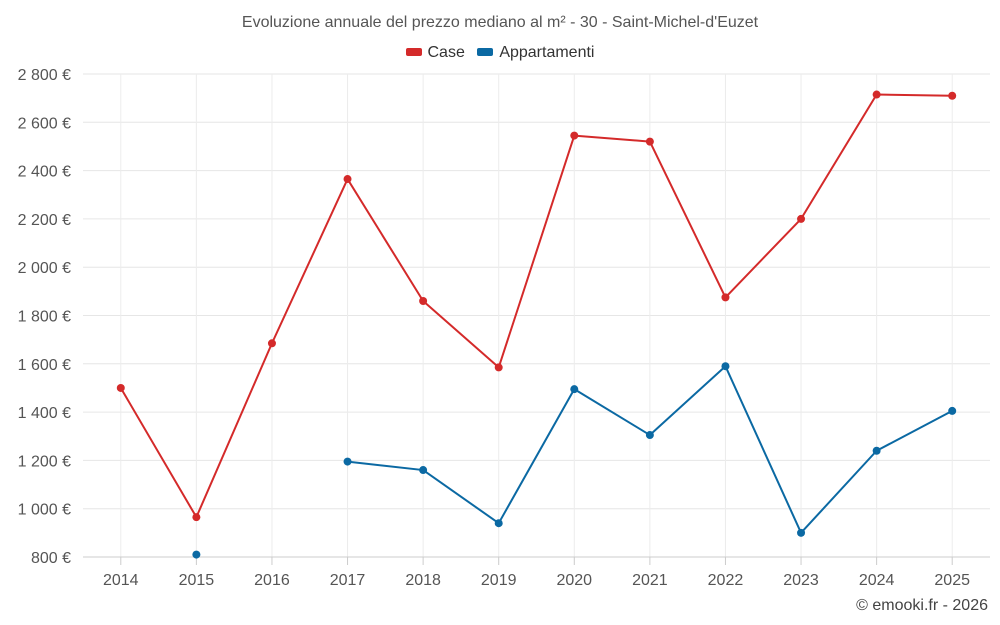 The width and height of the screenshot is (1000, 625). I want to click on x-tick-label: 2019, so click(499, 580).